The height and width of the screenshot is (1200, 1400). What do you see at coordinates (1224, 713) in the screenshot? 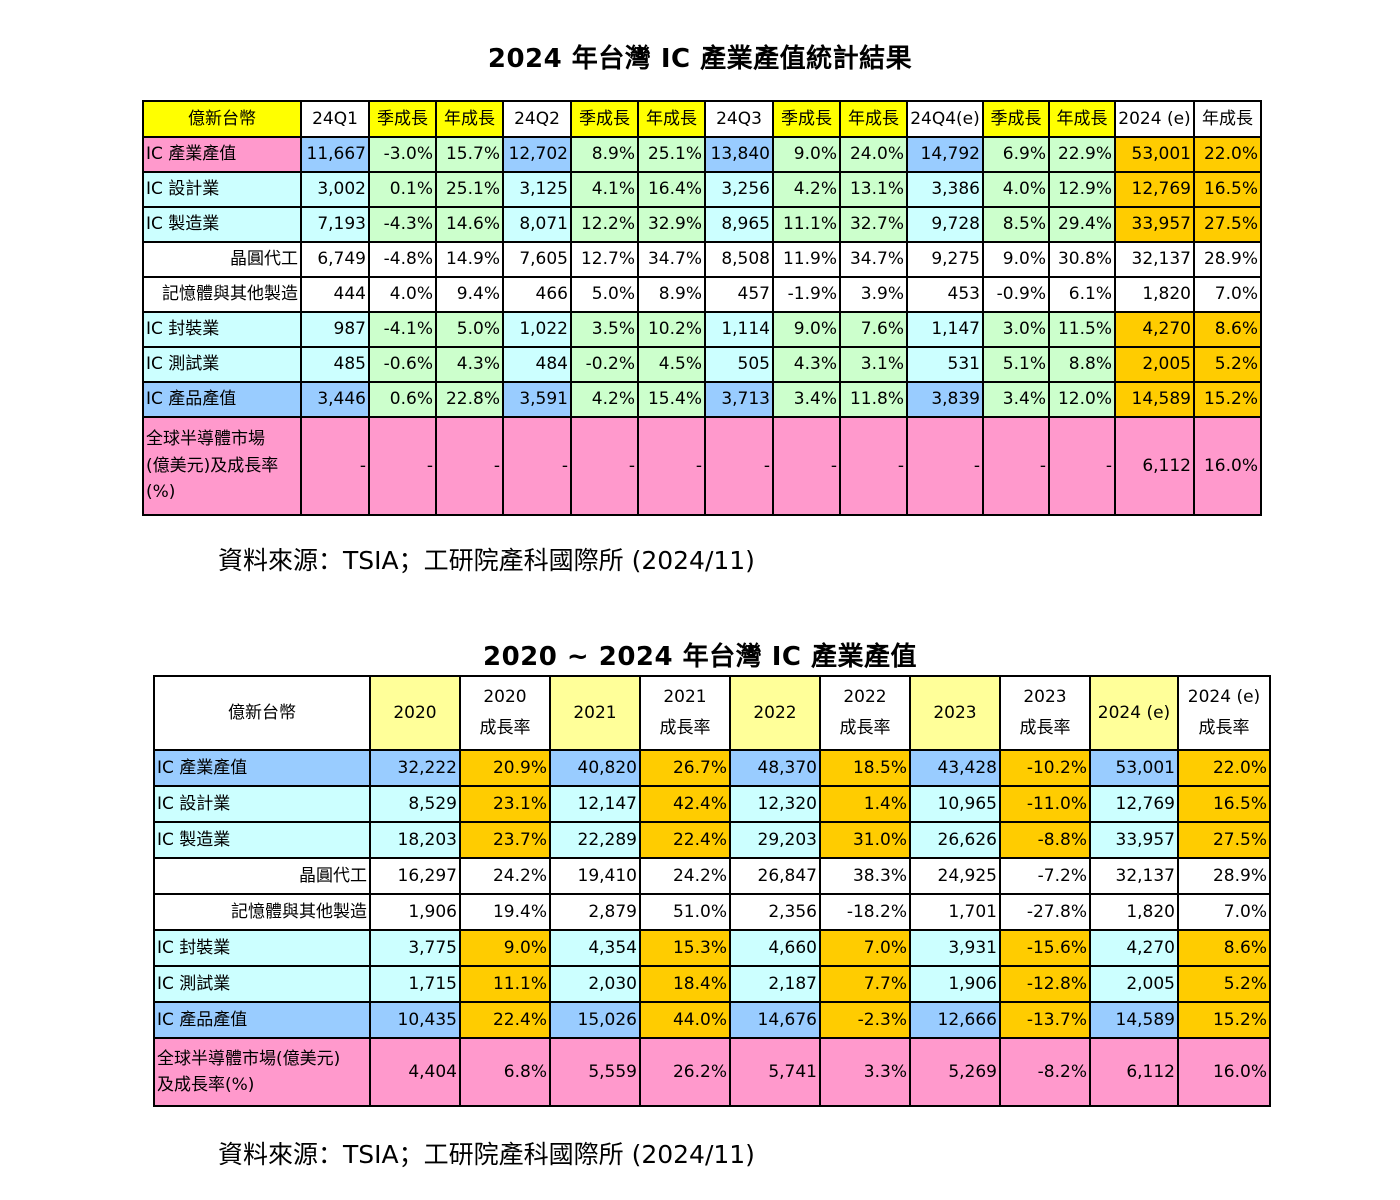
I see `table2-header-cell: 2024 (e) 成長率` at bounding box center [1224, 713].